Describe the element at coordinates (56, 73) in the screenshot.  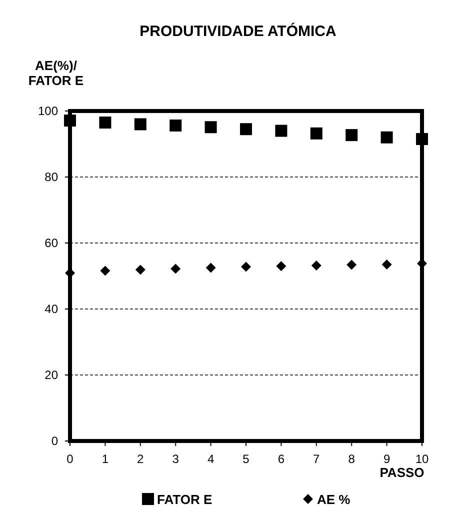
I see `y-axis-title: AE(%)/ FATOR E` at that location.